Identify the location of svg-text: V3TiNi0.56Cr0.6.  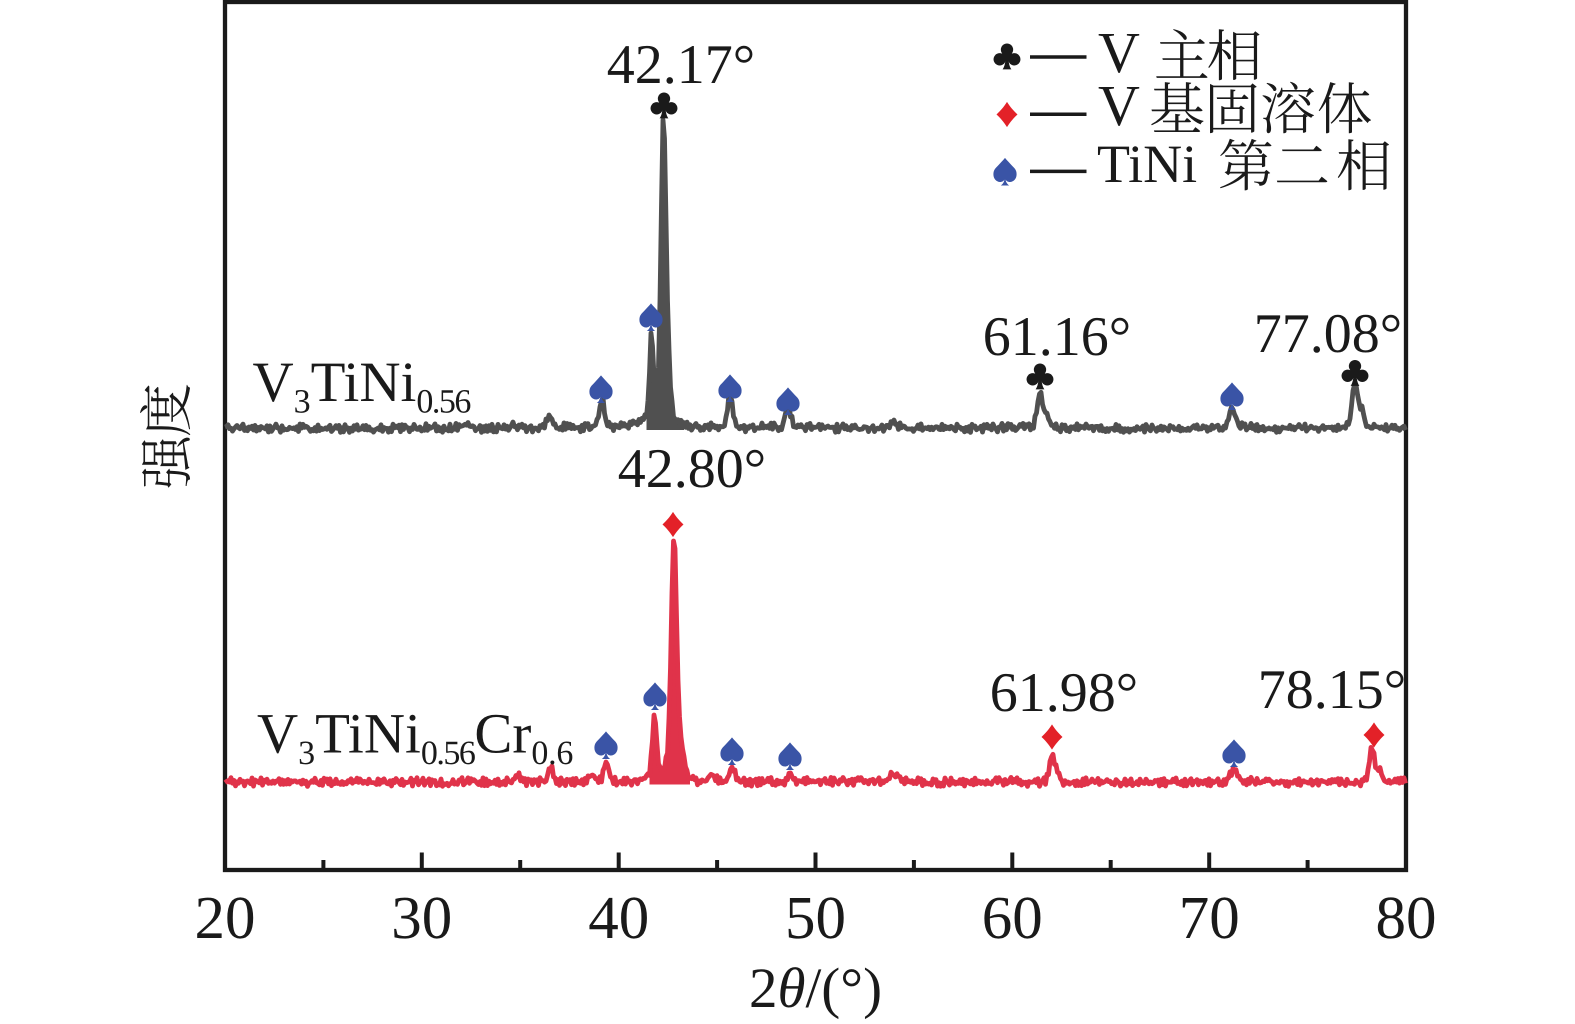
(415, 738).